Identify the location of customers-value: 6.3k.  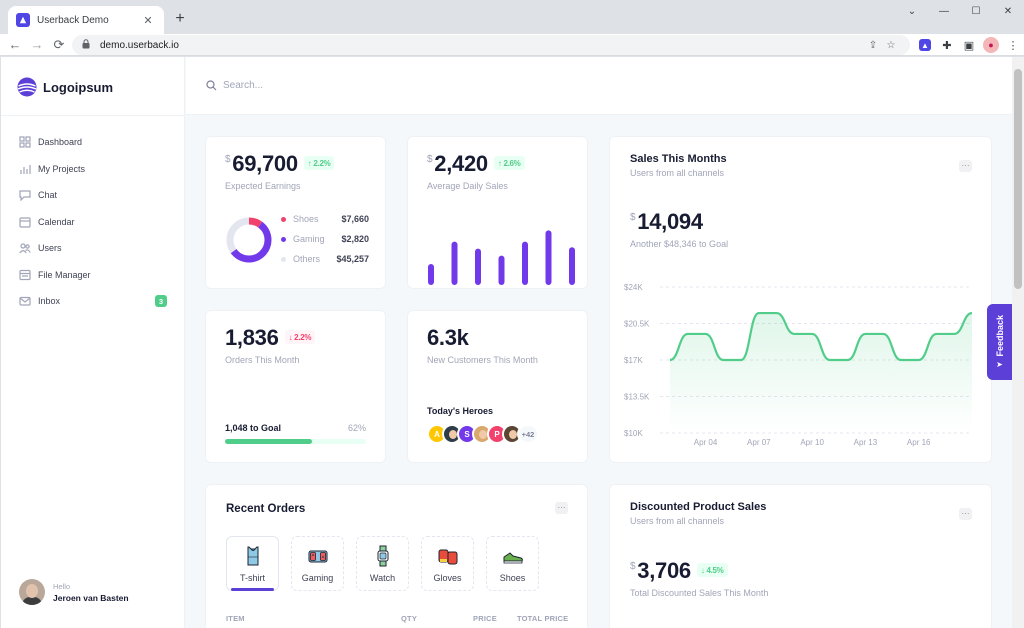
(448, 337).